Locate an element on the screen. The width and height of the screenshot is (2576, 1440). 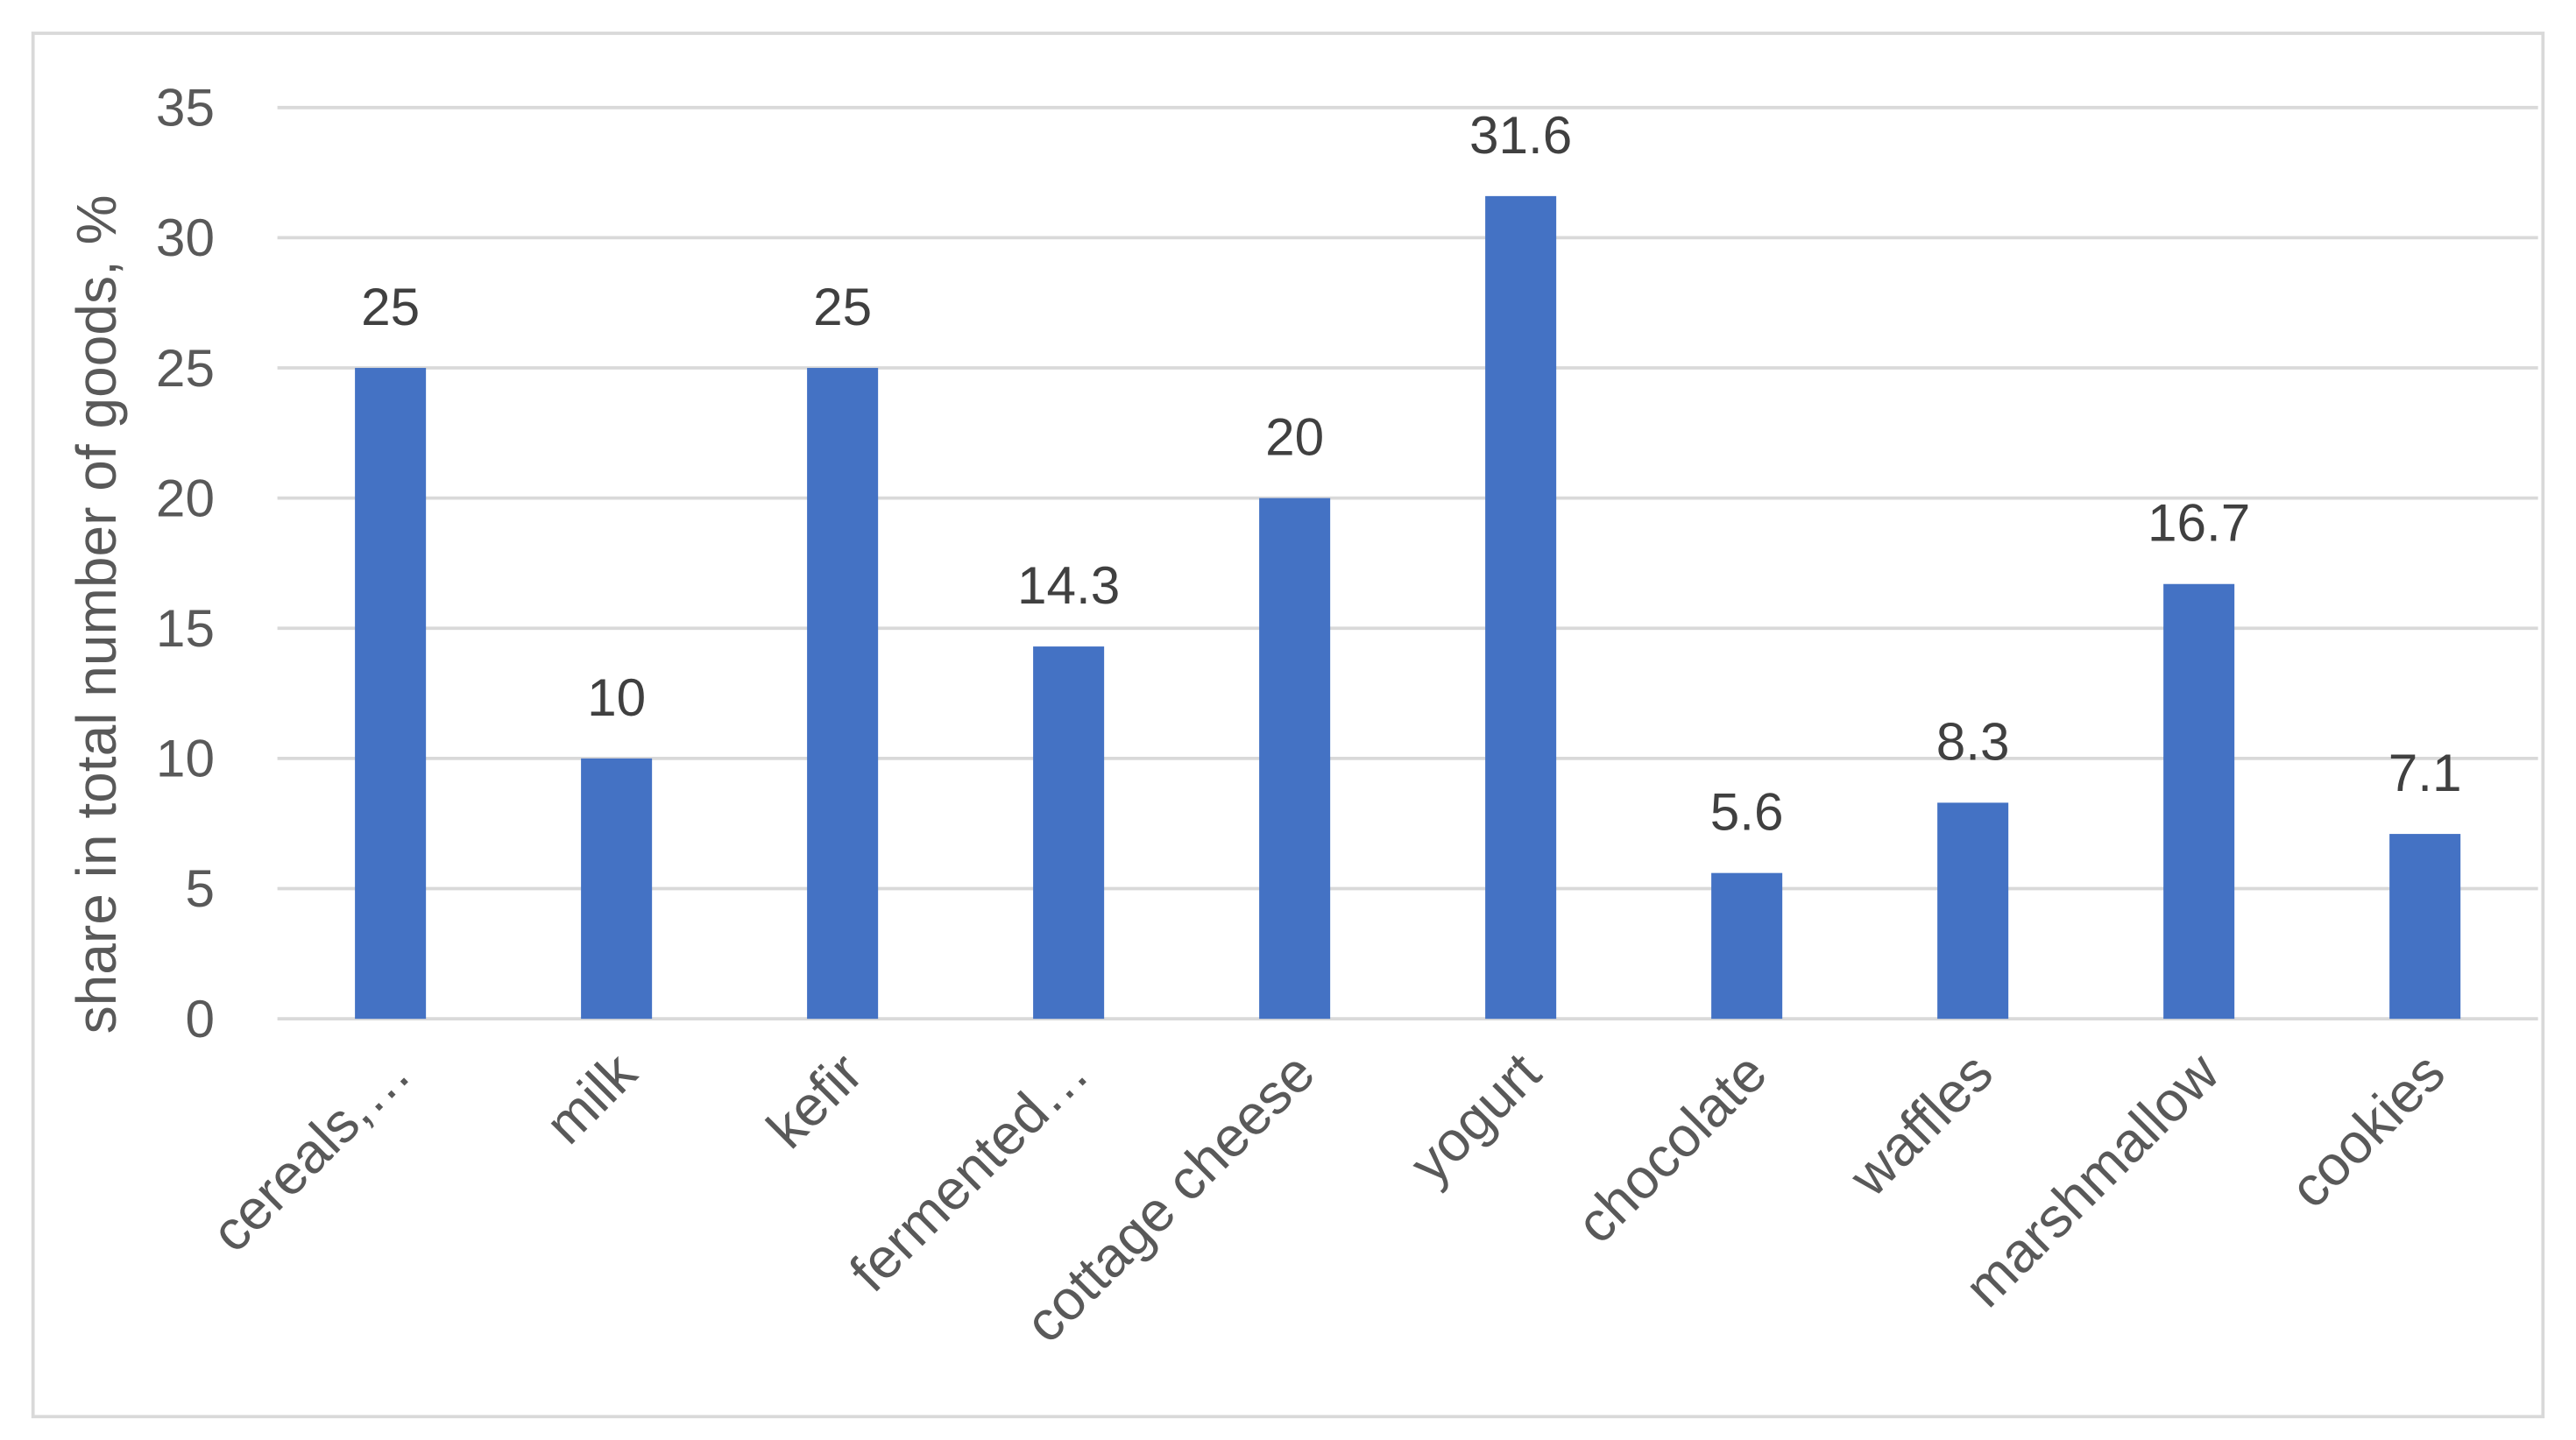
y-tick-label: 0 is located at coordinates (200, 1018).